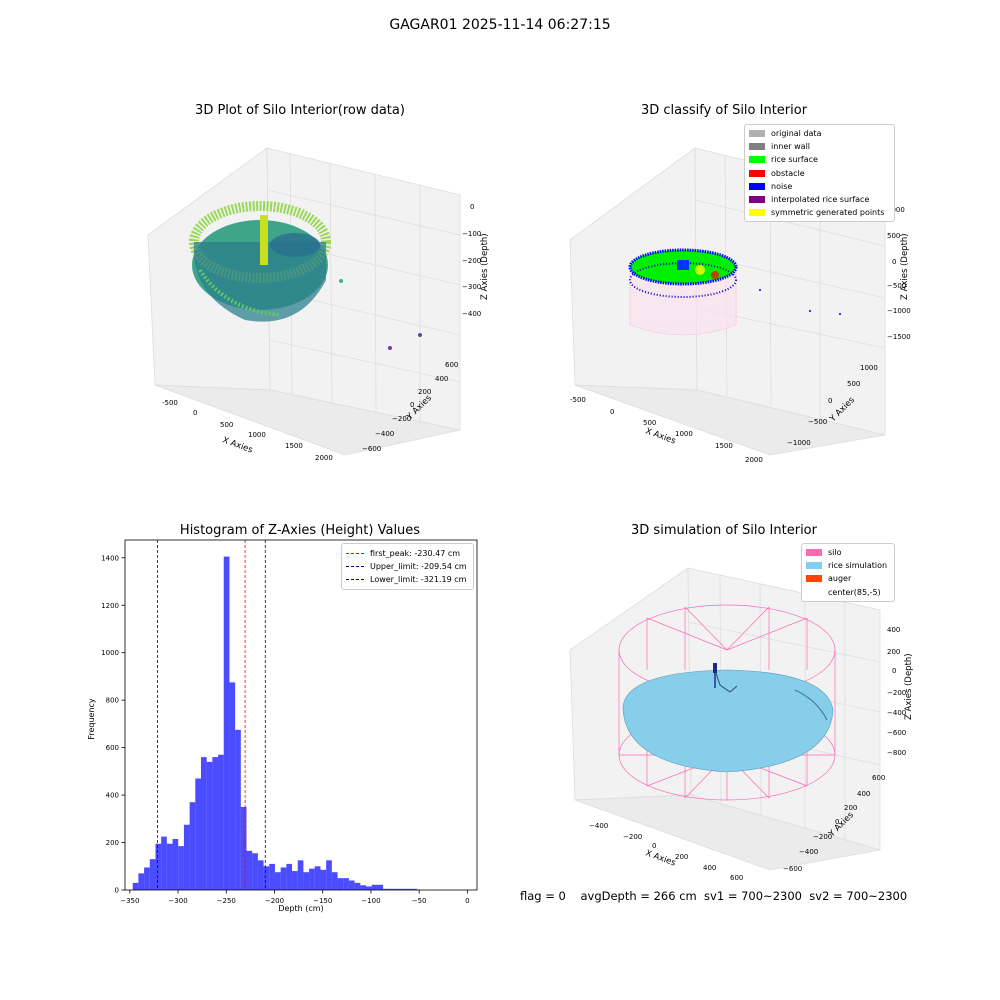 This screenshot has height=1000, width=1000. I want to click on classify-x-ticks: -500 0 500 1000 1500 2000, so click(666, 430).